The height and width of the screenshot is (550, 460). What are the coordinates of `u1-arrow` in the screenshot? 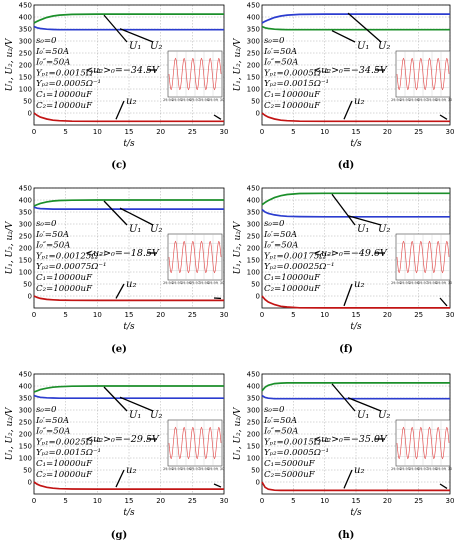 It's located at (343, 36).